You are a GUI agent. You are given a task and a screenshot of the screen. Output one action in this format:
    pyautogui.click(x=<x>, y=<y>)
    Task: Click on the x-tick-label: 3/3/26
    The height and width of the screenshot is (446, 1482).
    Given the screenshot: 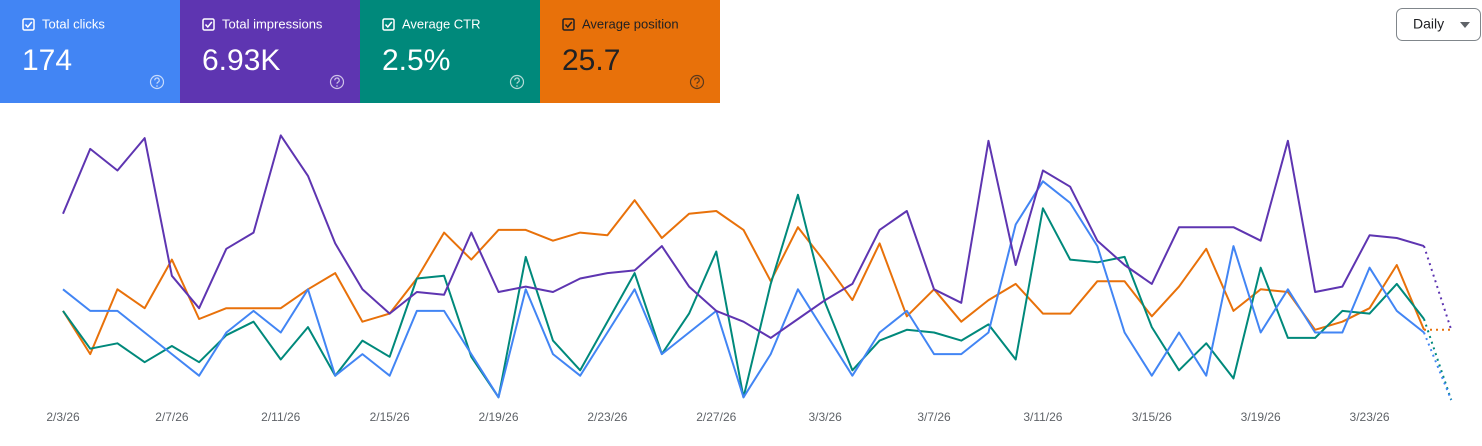 What is the action you would take?
    pyautogui.click(x=825, y=417)
    